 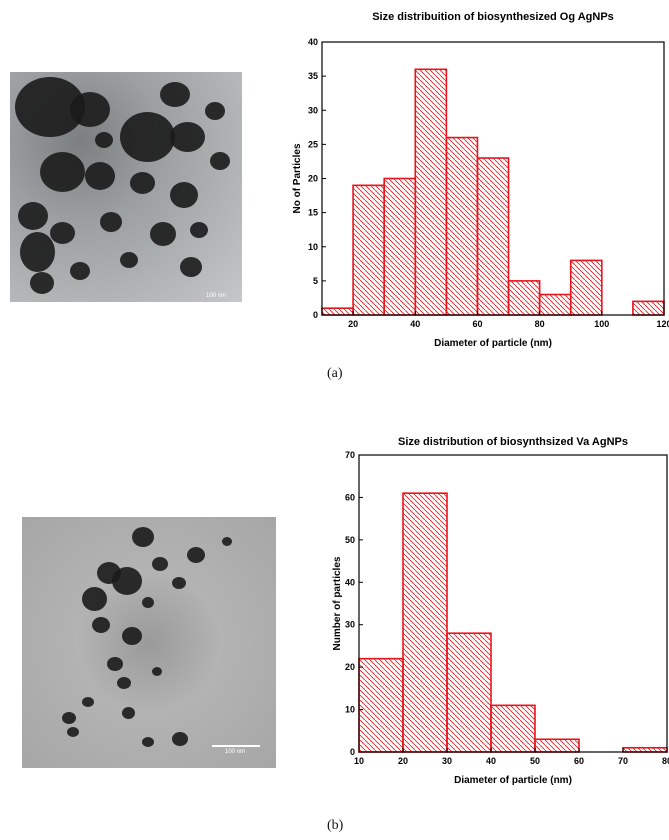 What do you see at coordinates (149, 642) in the screenshot?
I see `tem-micrograph-b: 100 nm` at bounding box center [149, 642].